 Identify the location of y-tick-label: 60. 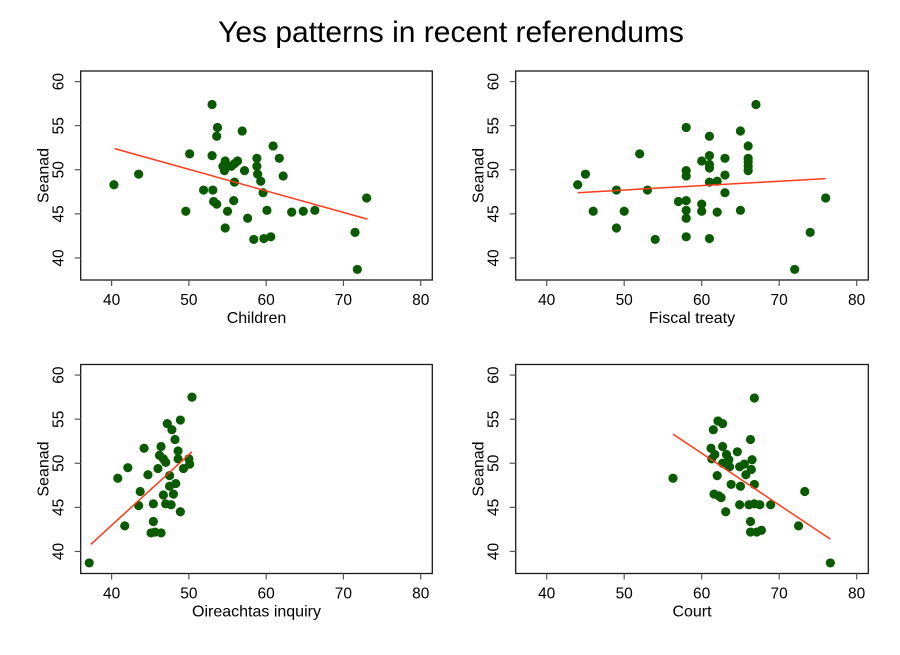
(494, 82).